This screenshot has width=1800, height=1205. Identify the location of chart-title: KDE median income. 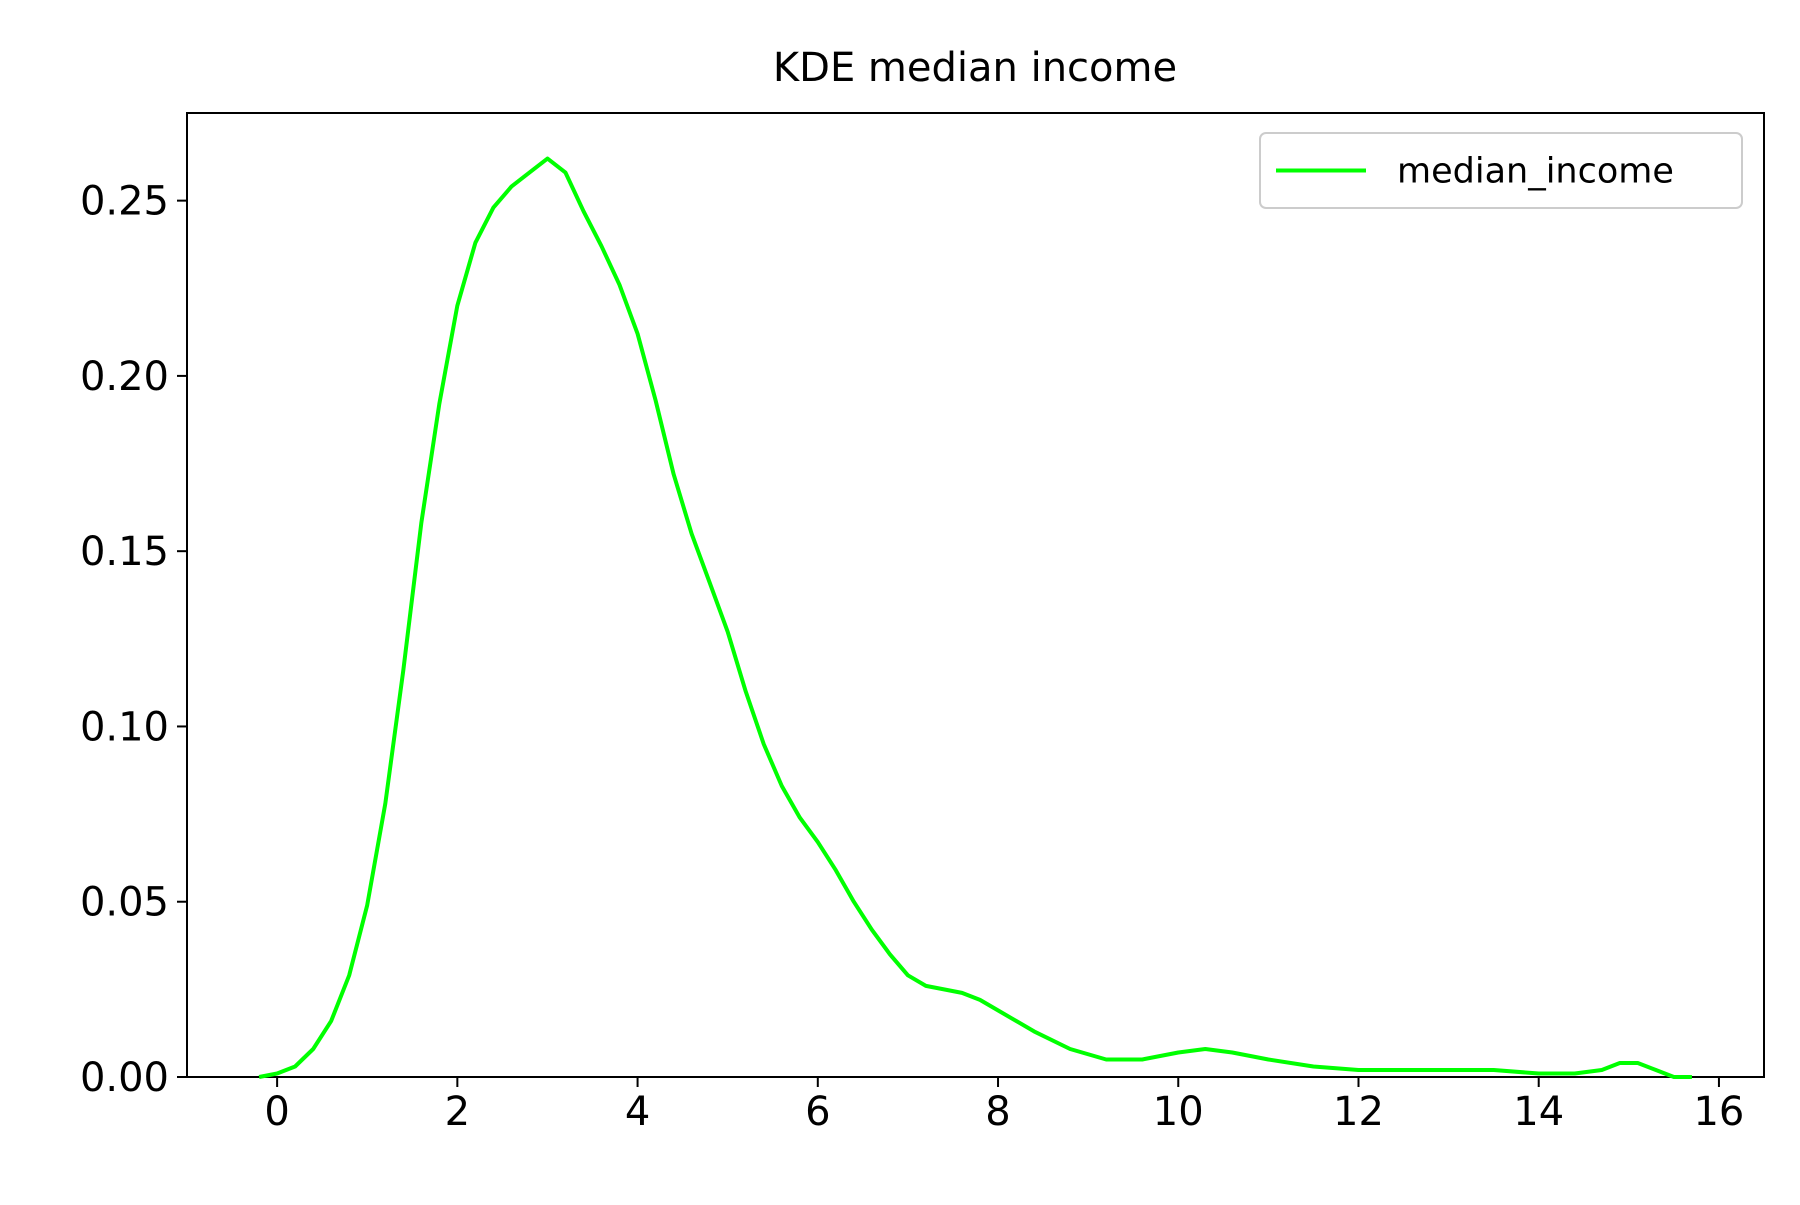
(975, 68).